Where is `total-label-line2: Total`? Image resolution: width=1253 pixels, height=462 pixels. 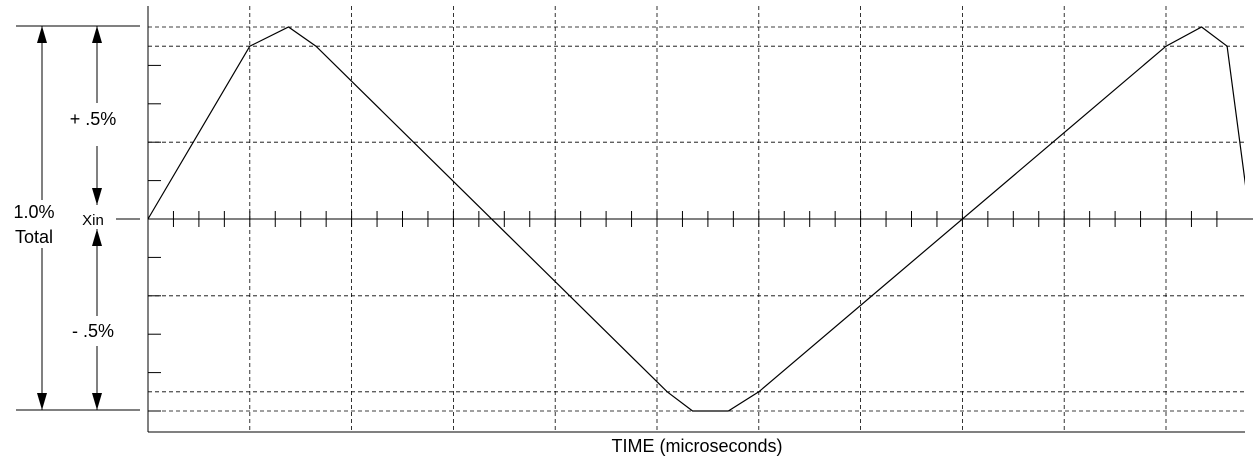 total-label-line2: Total is located at coordinates (34, 237).